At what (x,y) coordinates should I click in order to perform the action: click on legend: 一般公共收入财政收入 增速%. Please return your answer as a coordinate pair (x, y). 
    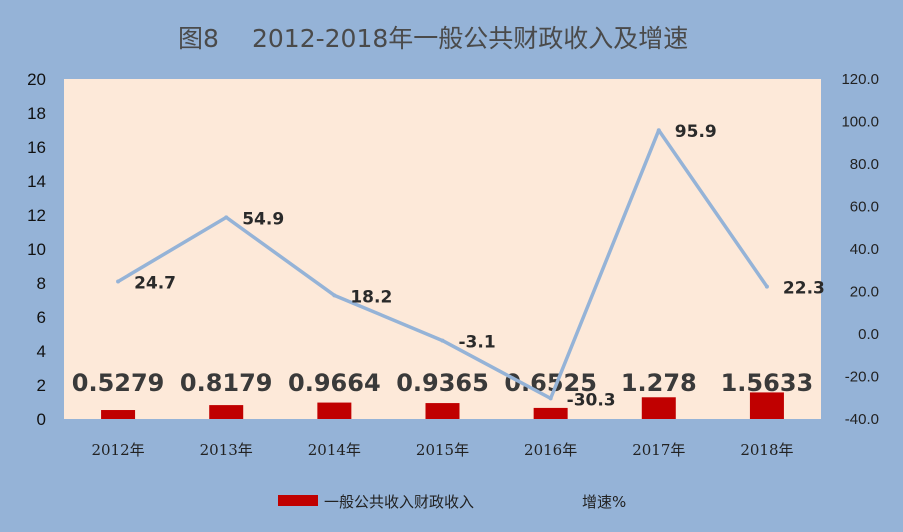
    Looking at the image, I should click on (452, 502).